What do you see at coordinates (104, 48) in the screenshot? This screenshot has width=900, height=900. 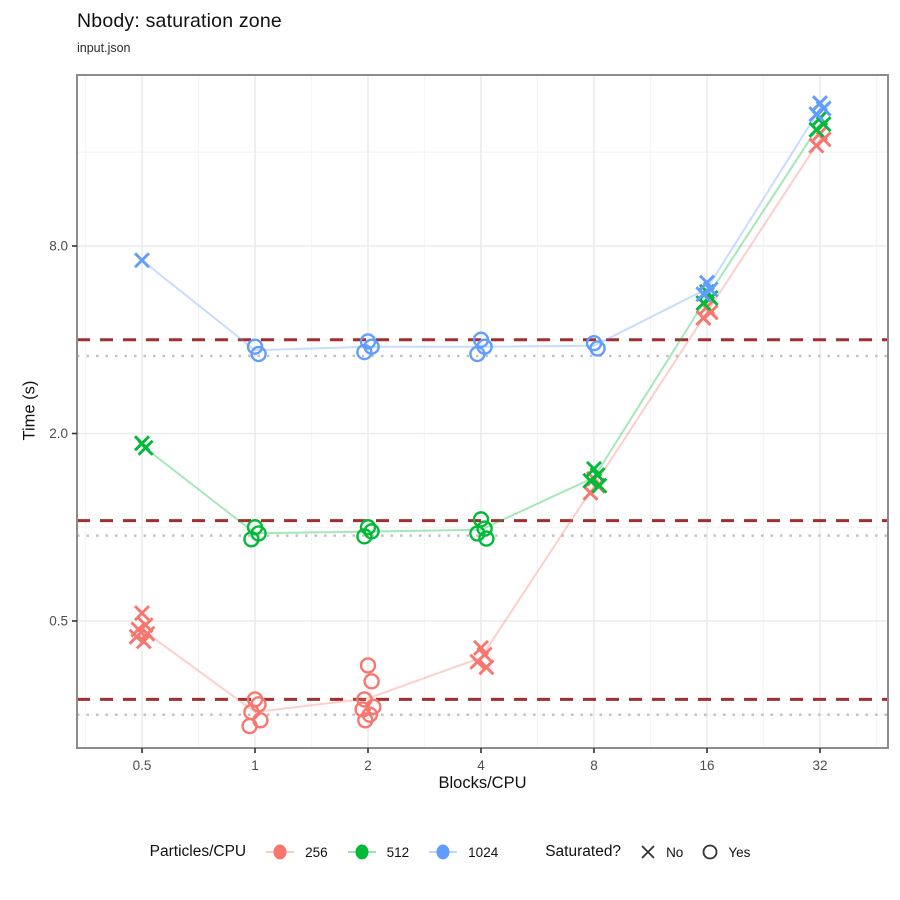 I see `chart-subtitle: input.json` at bounding box center [104, 48].